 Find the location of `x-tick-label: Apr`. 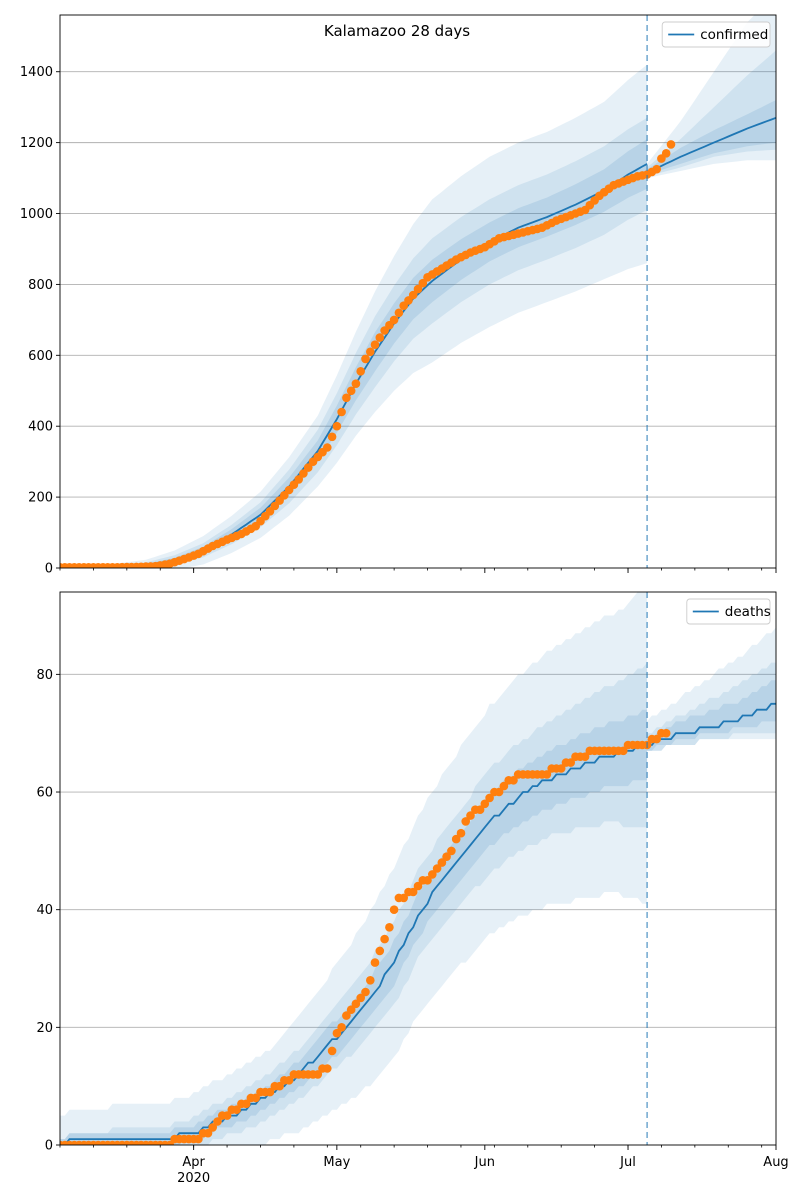

x-tick-label: Apr is located at coordinates (193, 1162).